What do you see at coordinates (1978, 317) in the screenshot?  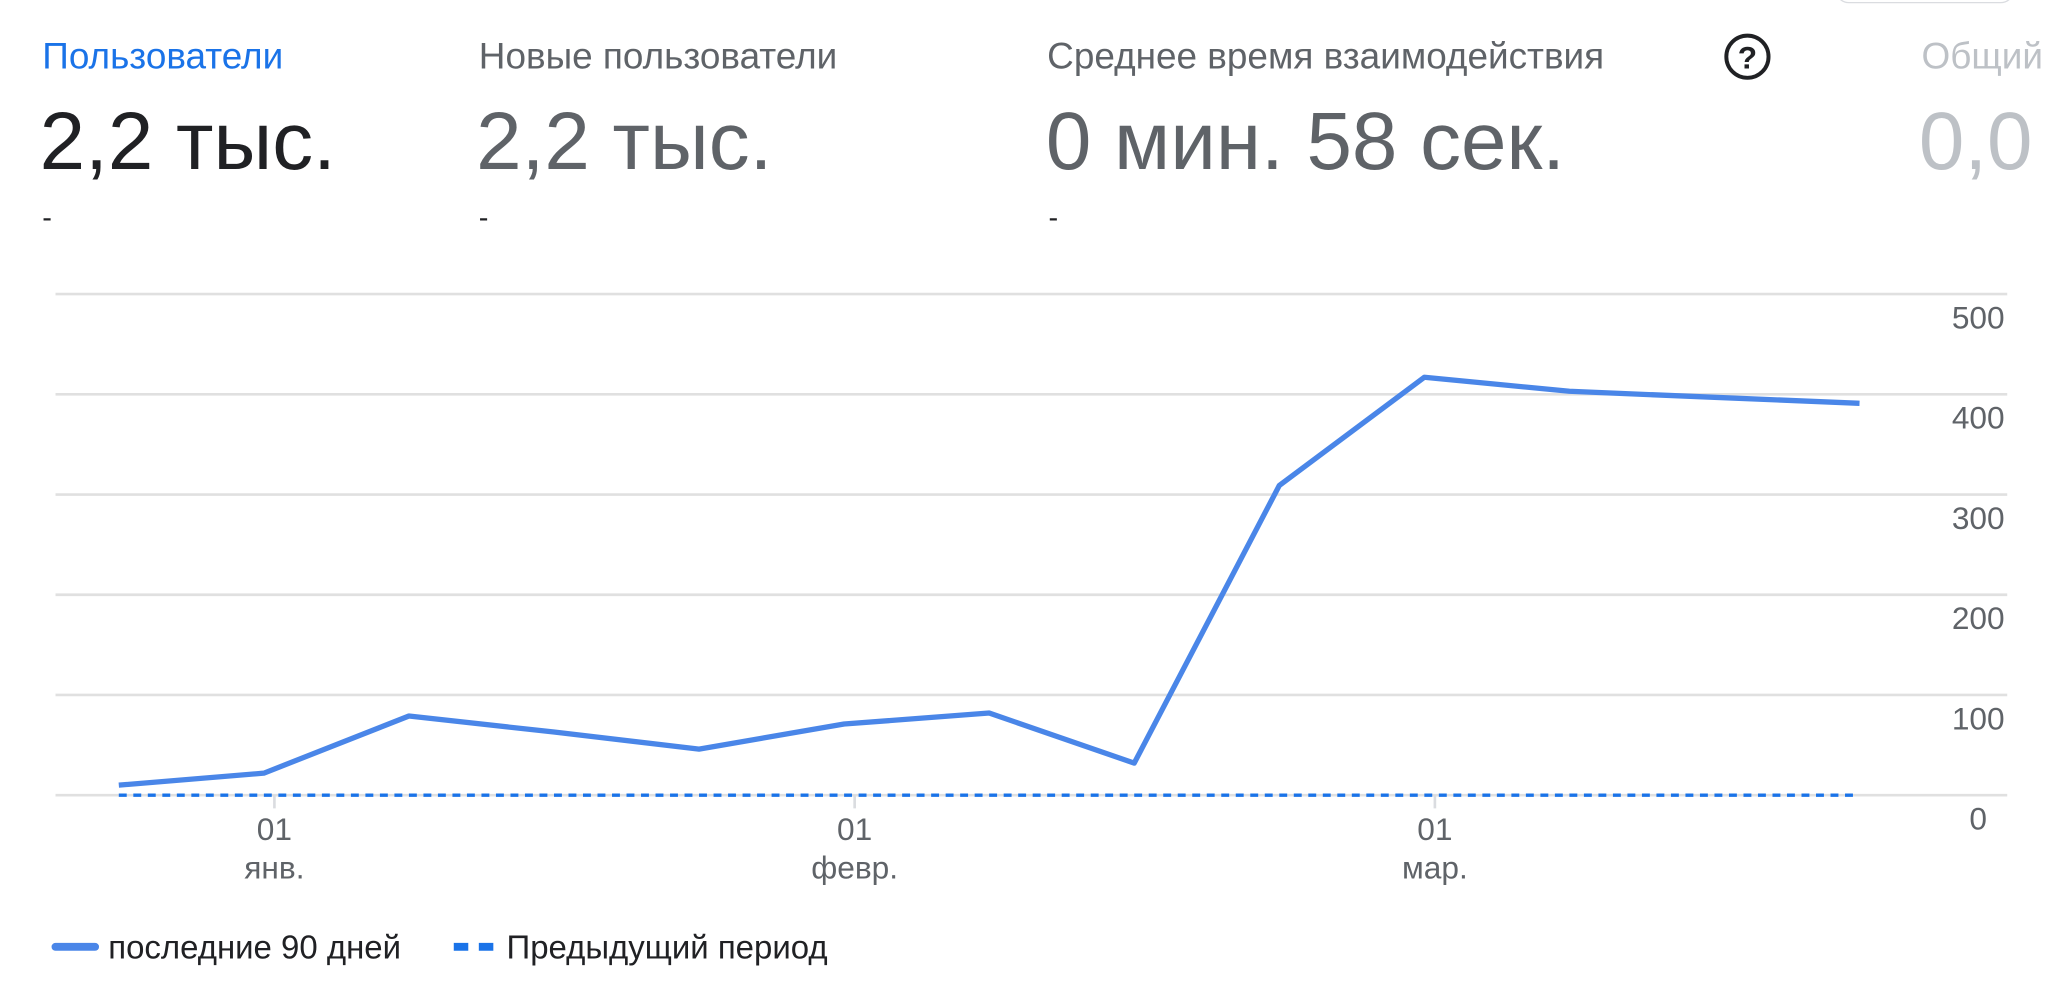 I see `y-tick-label: 500` at bounding box center [1978, 317].